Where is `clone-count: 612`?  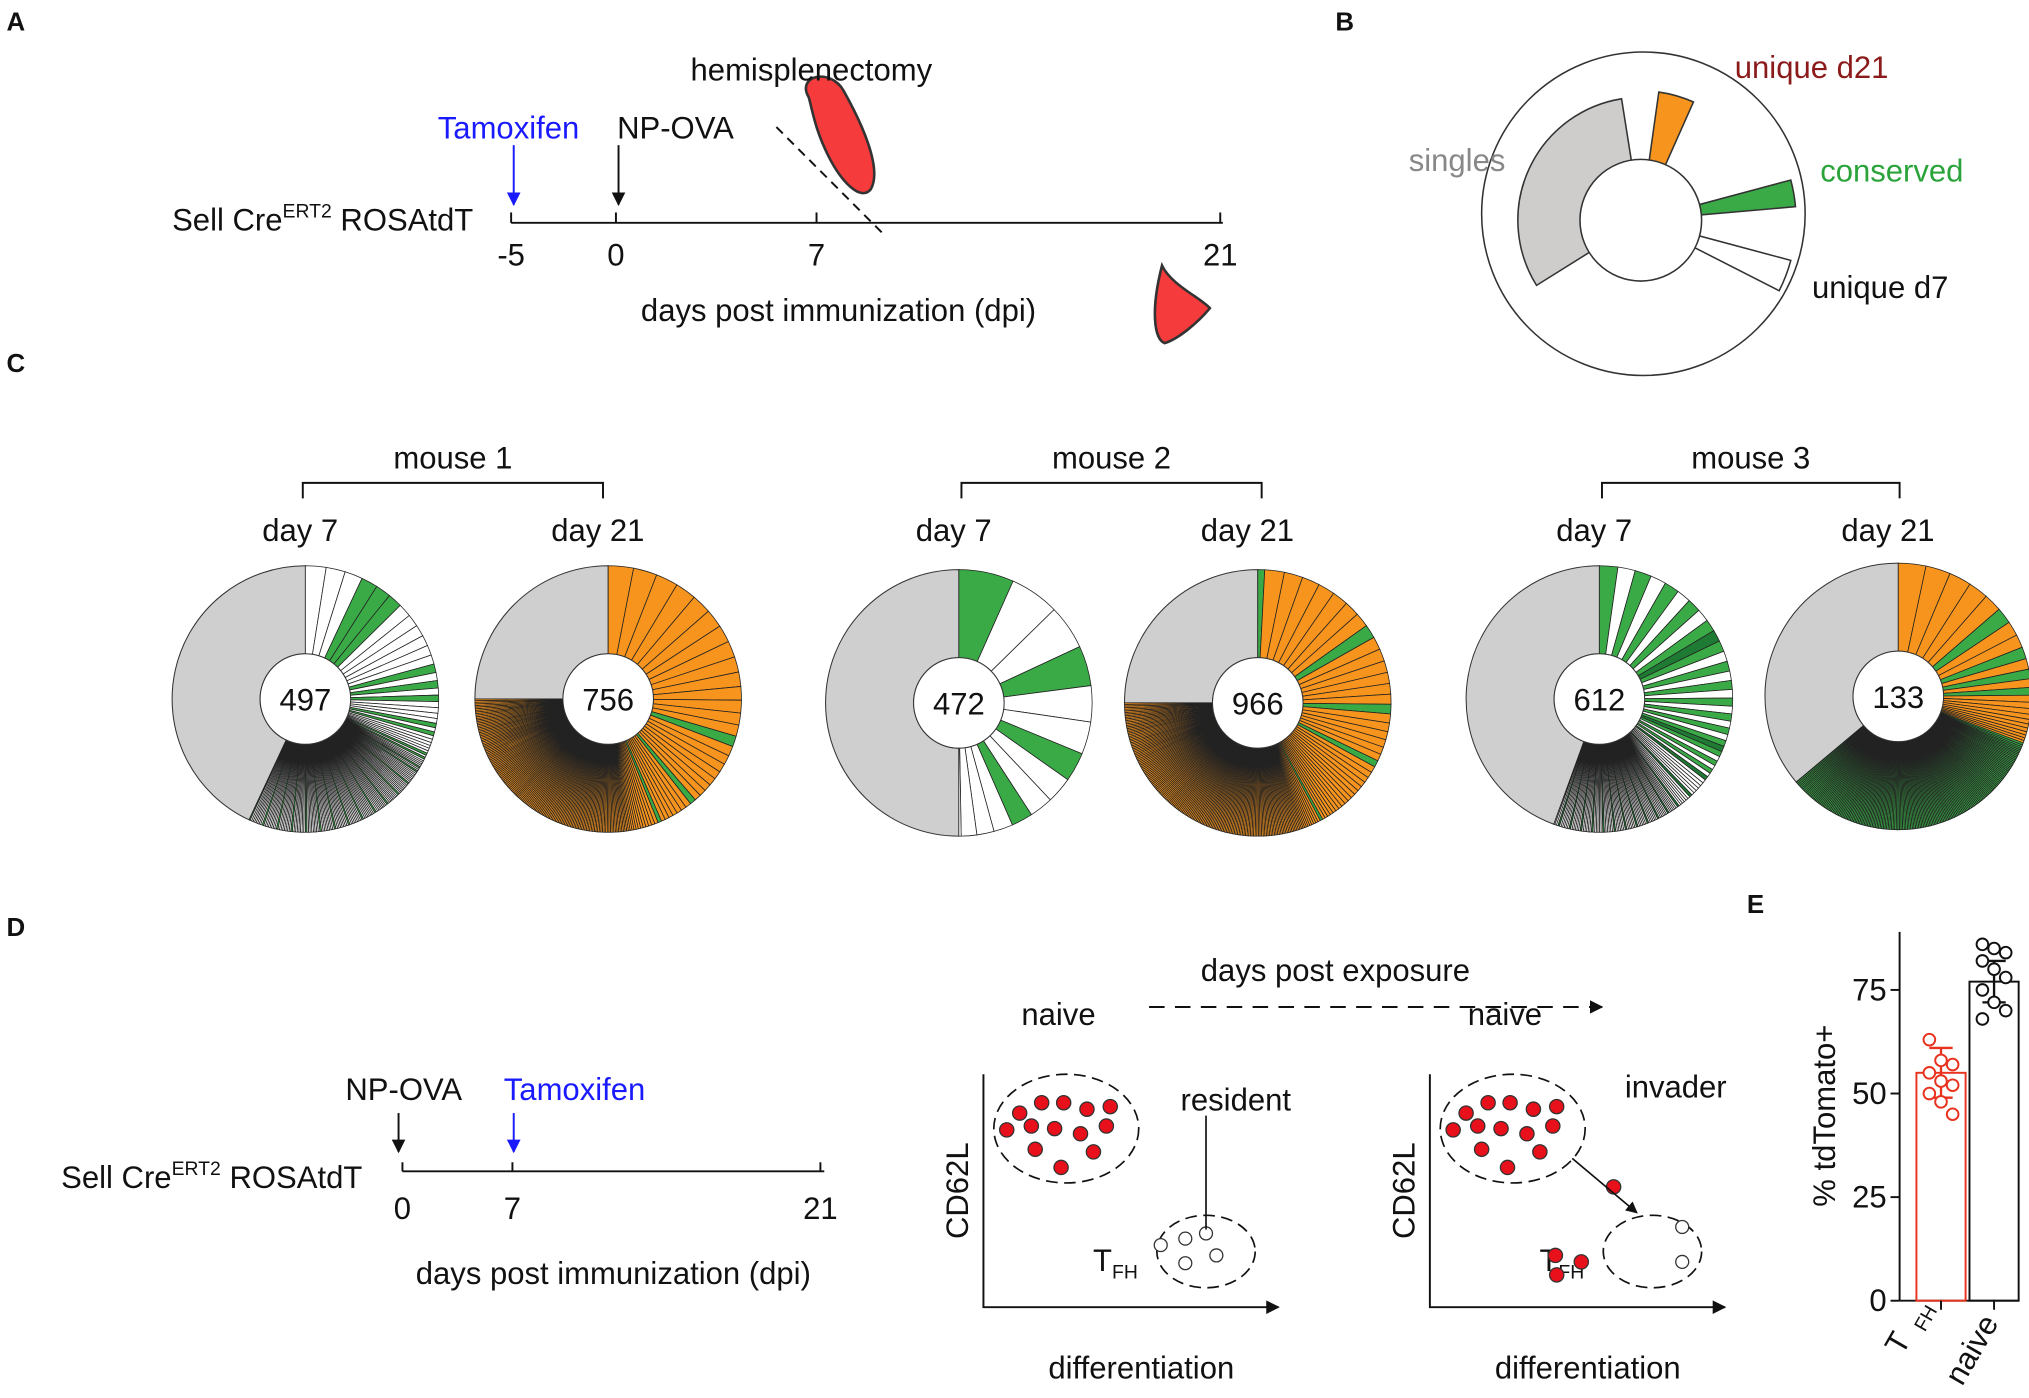 clone-count: 612 is located at coordinates (1599, 700).